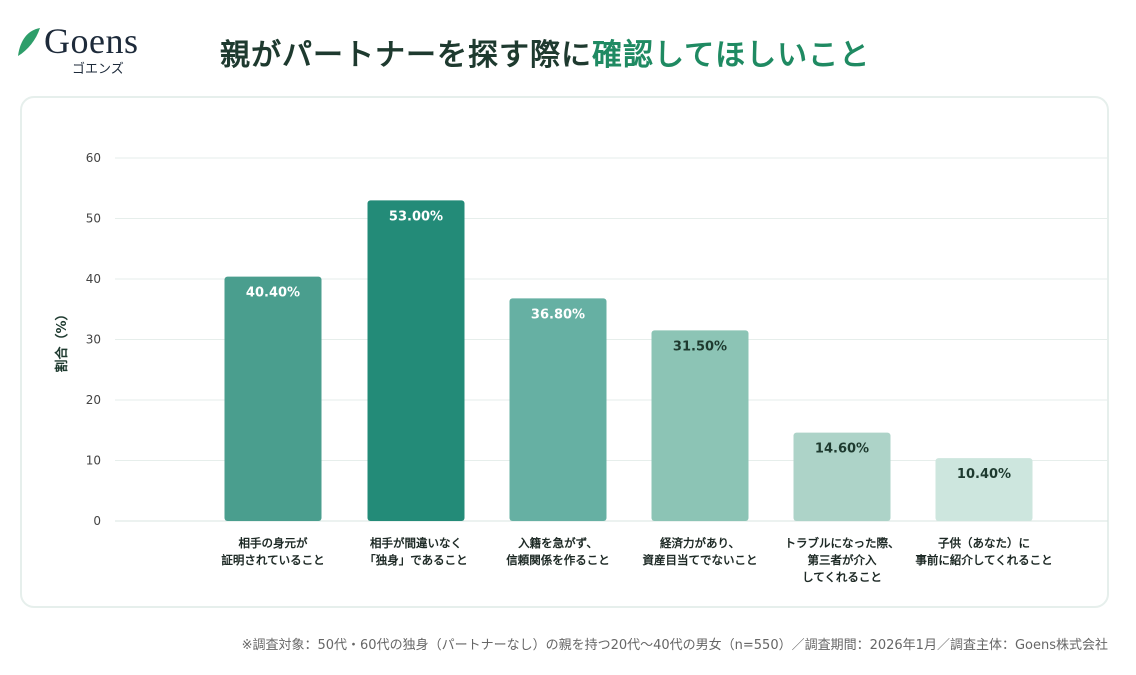 The height and width of the screenshot is (675, 1136). What do you see at coordinates (29, 42) in the screenshot?
I see `leaf-icon` at bounding box center [29, 42].